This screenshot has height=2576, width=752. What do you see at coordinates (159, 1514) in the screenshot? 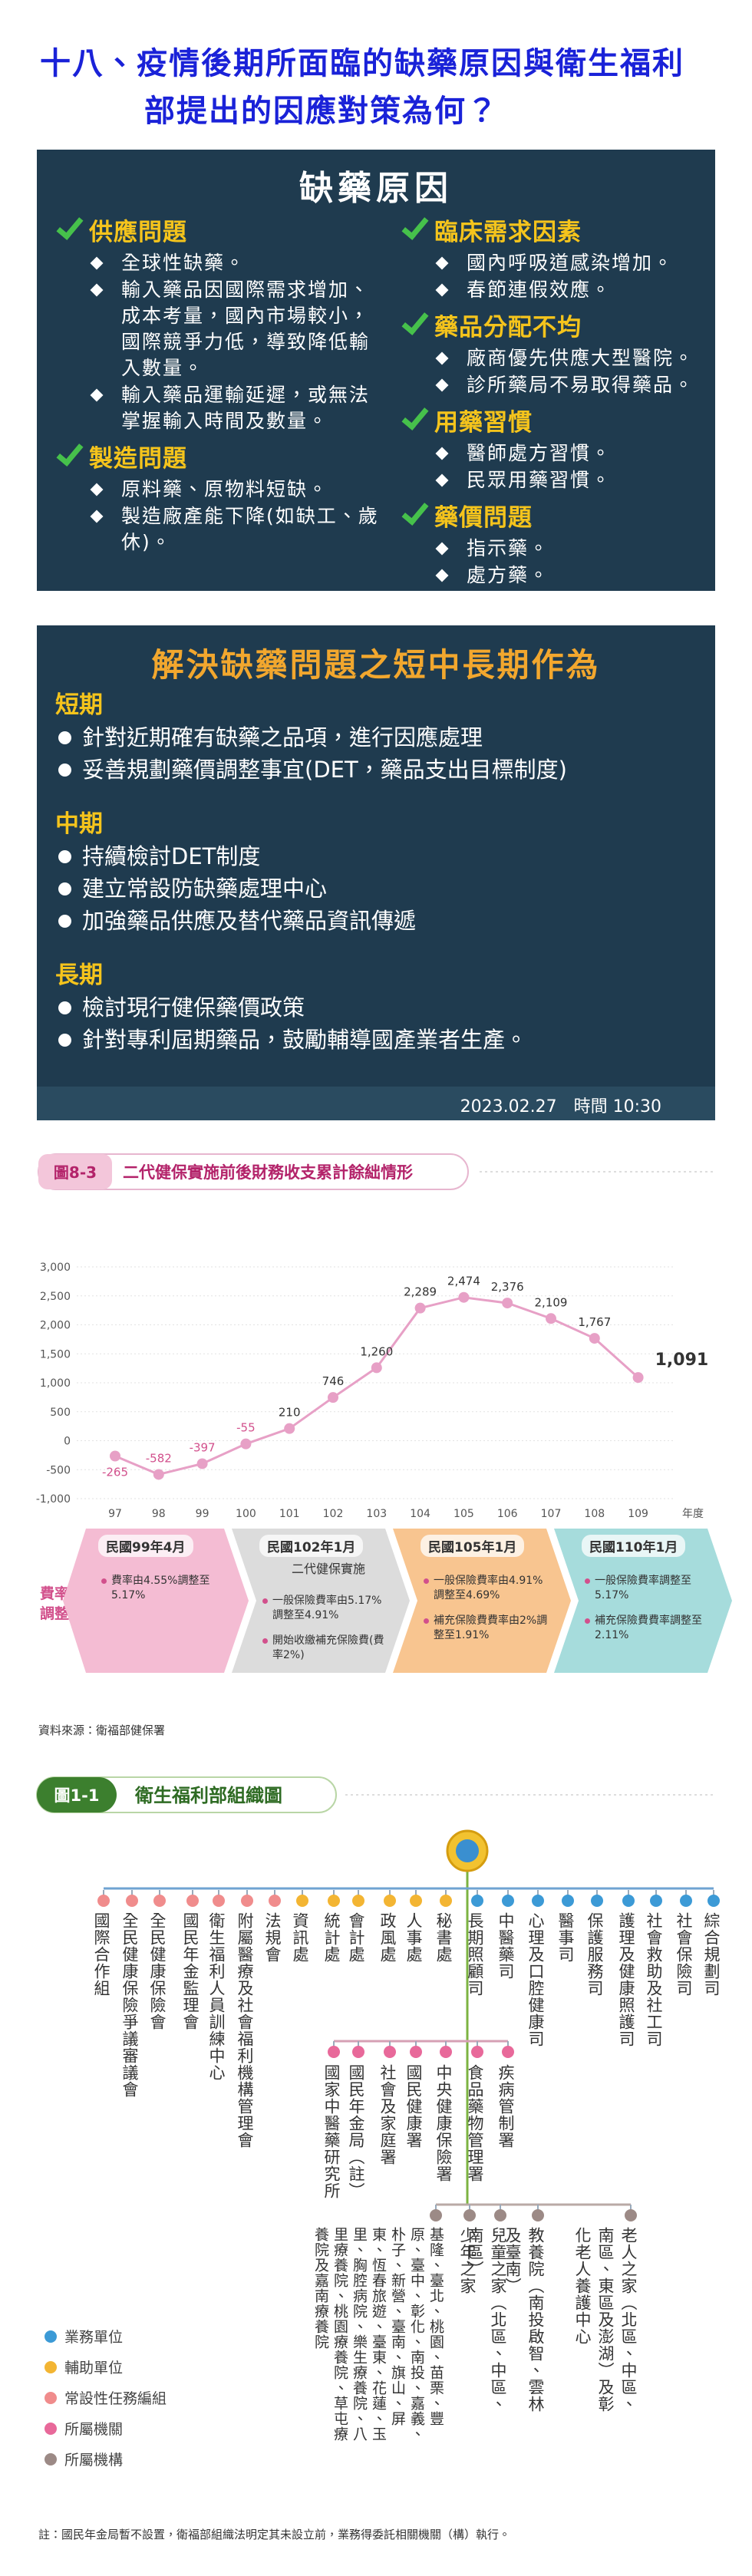
I see `x-tick-label: 98` at bounding box center [159, 1514].